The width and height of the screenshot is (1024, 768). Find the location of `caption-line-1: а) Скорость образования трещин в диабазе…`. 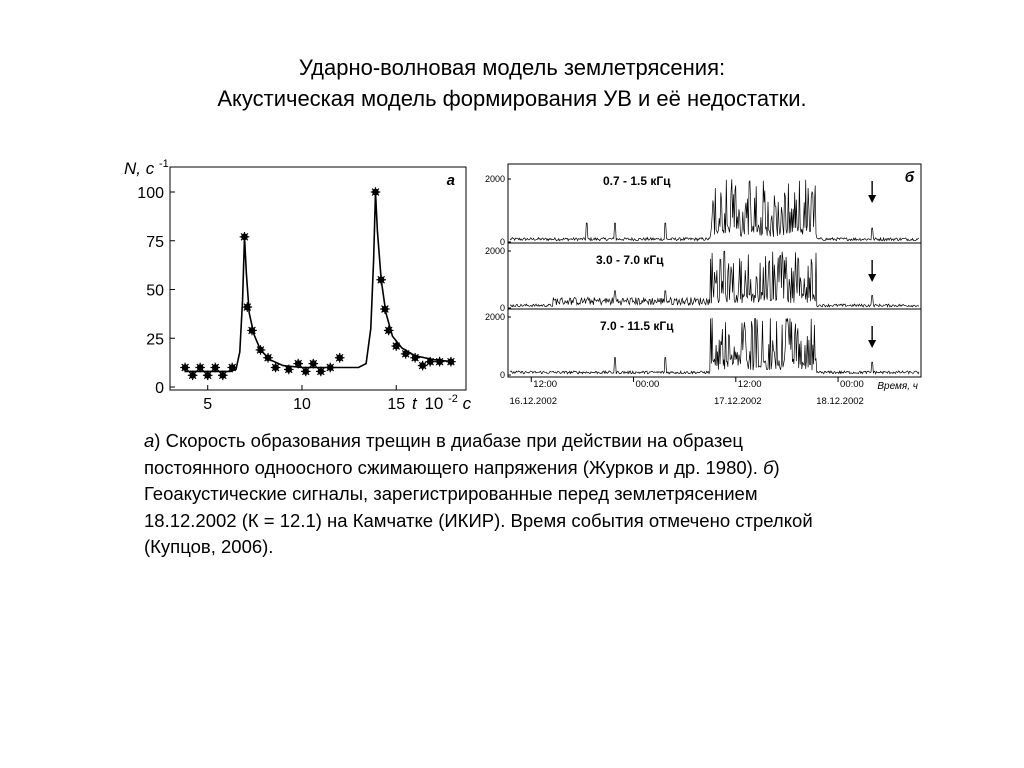

caption-line-1: а) Скорость образования трещин в диабазе… is located at coordinates (574, 441).